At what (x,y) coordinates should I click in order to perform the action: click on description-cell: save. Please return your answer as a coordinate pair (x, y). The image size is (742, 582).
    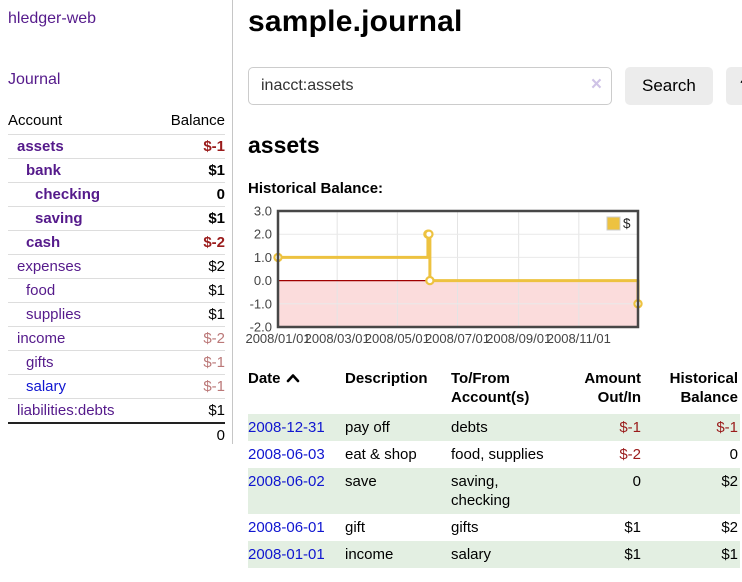
    Looking at the image, I should click on (361, 481).